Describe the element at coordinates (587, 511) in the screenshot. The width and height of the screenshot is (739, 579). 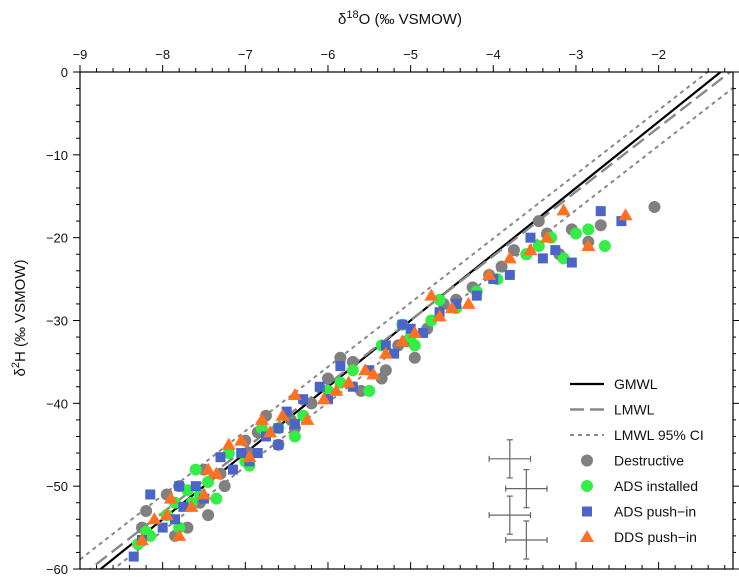
I see `legend-ads-push-in-swatch` at that location.